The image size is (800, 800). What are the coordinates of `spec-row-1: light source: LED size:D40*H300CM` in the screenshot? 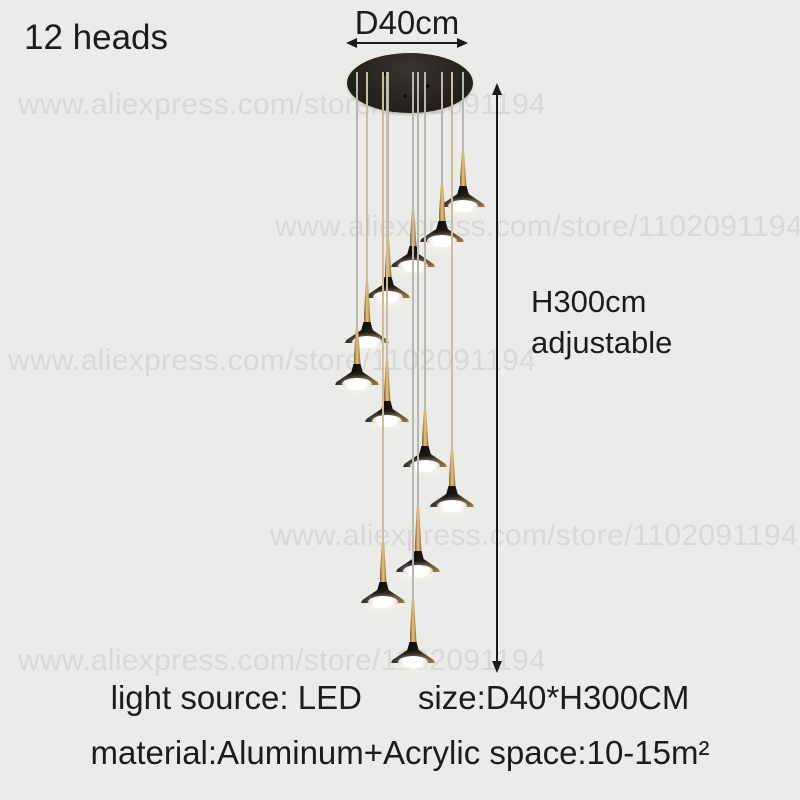 It's located at (400, 698).